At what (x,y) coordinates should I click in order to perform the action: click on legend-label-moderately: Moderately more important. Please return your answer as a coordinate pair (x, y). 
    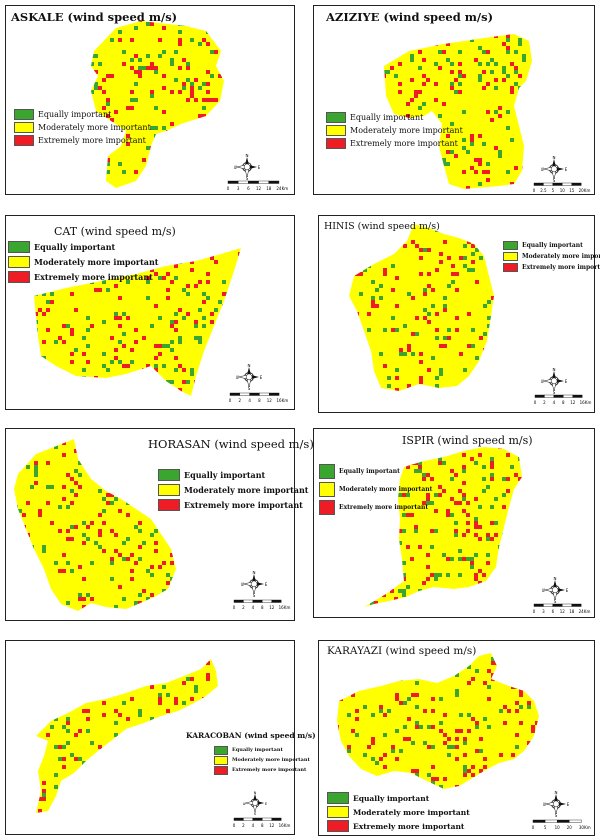
    Looking at the image, I should click on (96, 261).